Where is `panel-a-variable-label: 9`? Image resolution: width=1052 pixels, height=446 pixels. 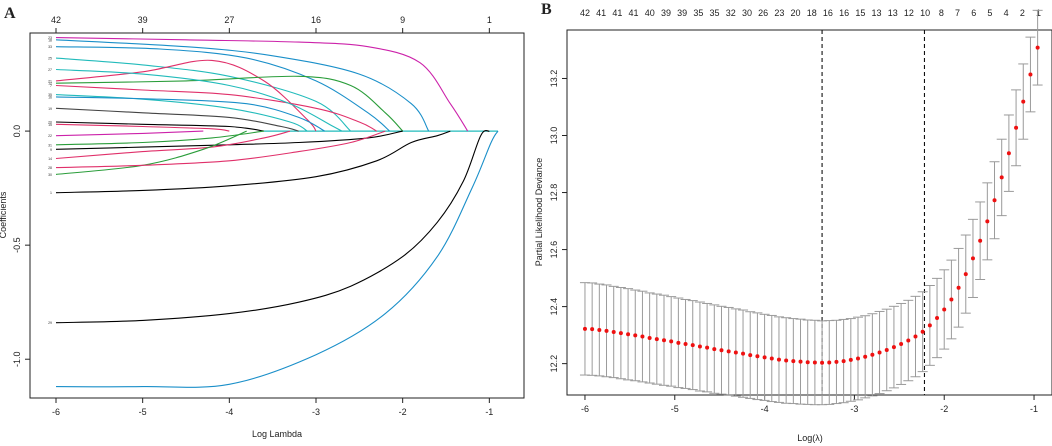
panel-a-variable-label: 9 is located at coordinates (51, 150).